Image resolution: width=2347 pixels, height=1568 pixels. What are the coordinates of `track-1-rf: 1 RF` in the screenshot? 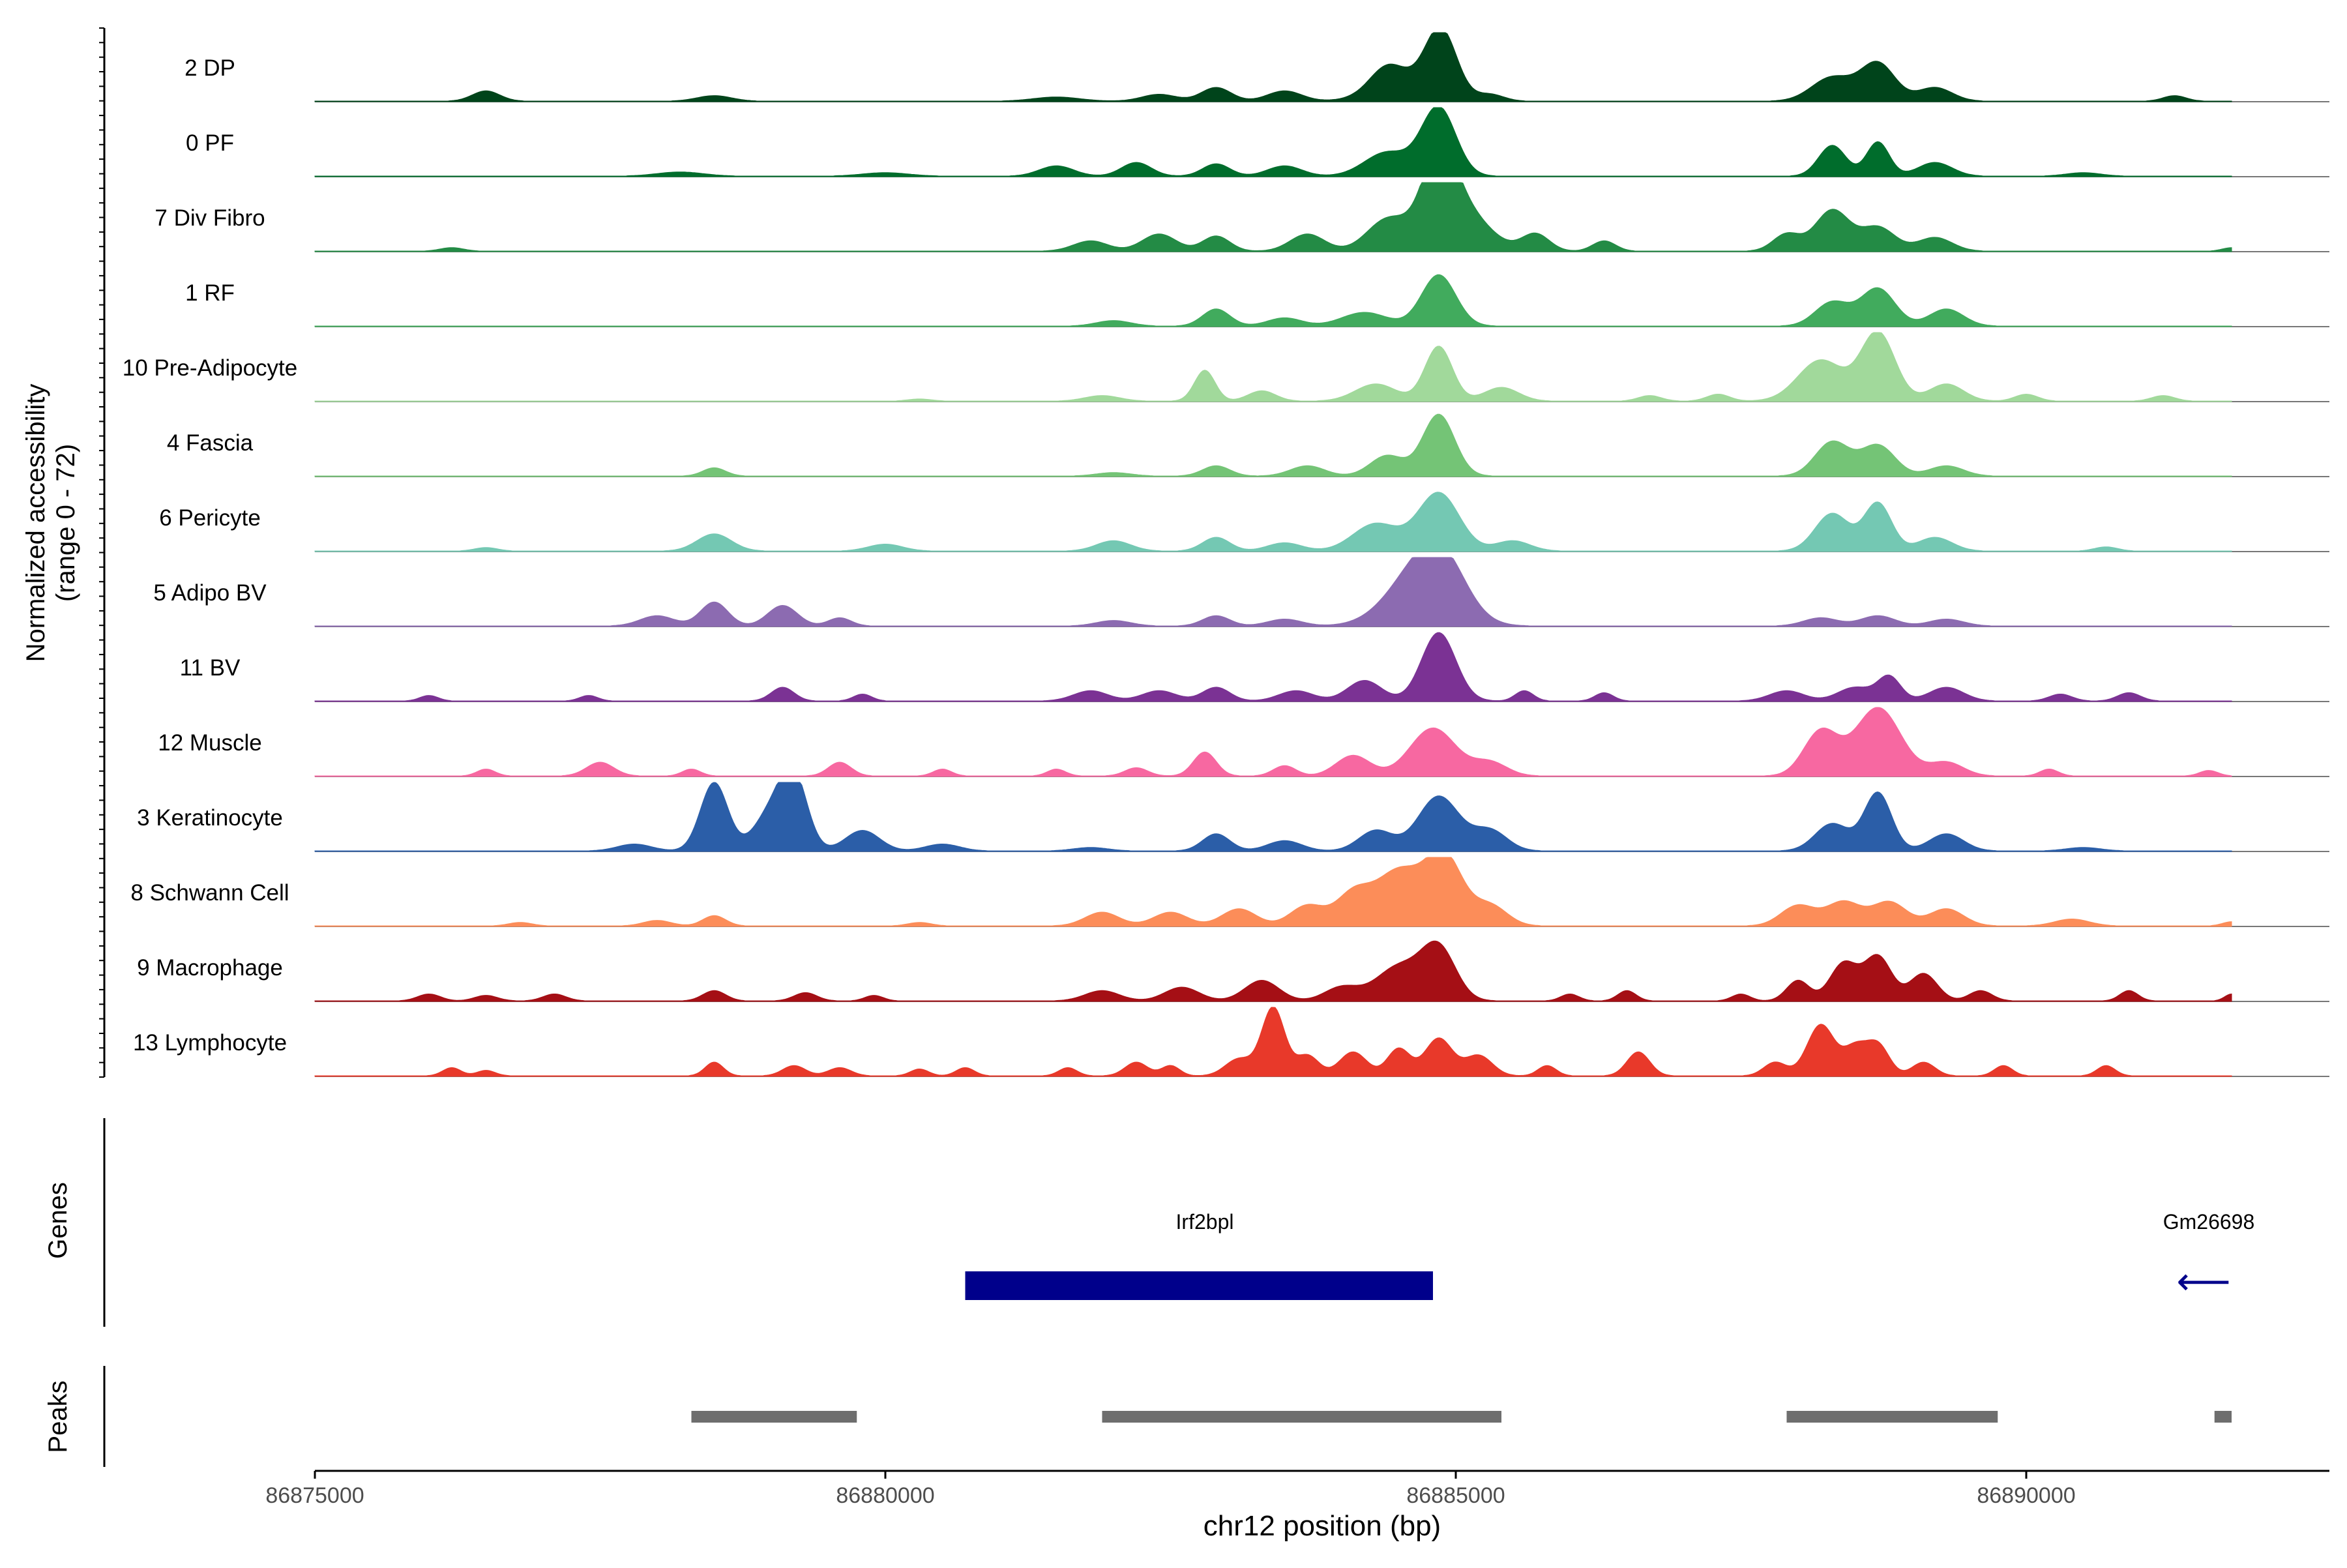 It's located at (1257, 300).